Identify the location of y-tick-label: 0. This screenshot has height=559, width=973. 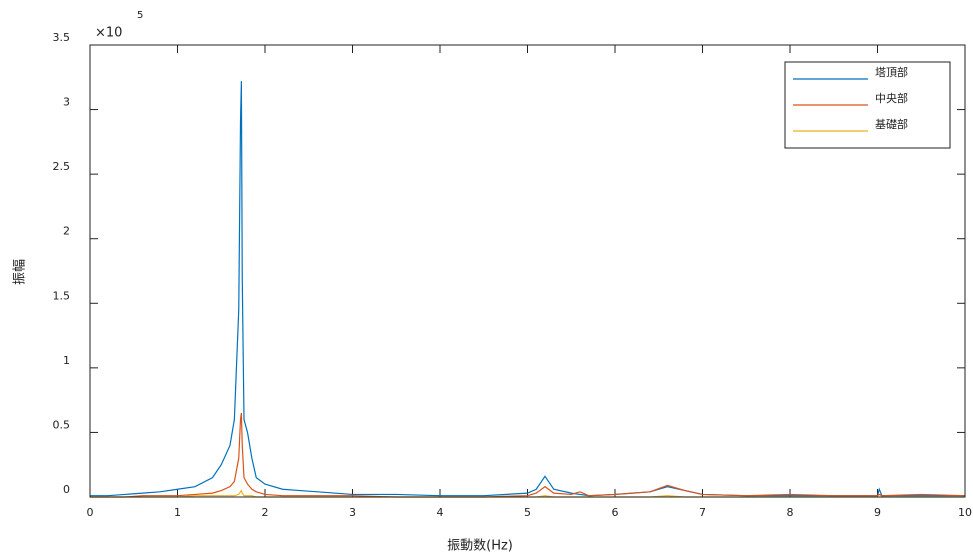
(66, 489).